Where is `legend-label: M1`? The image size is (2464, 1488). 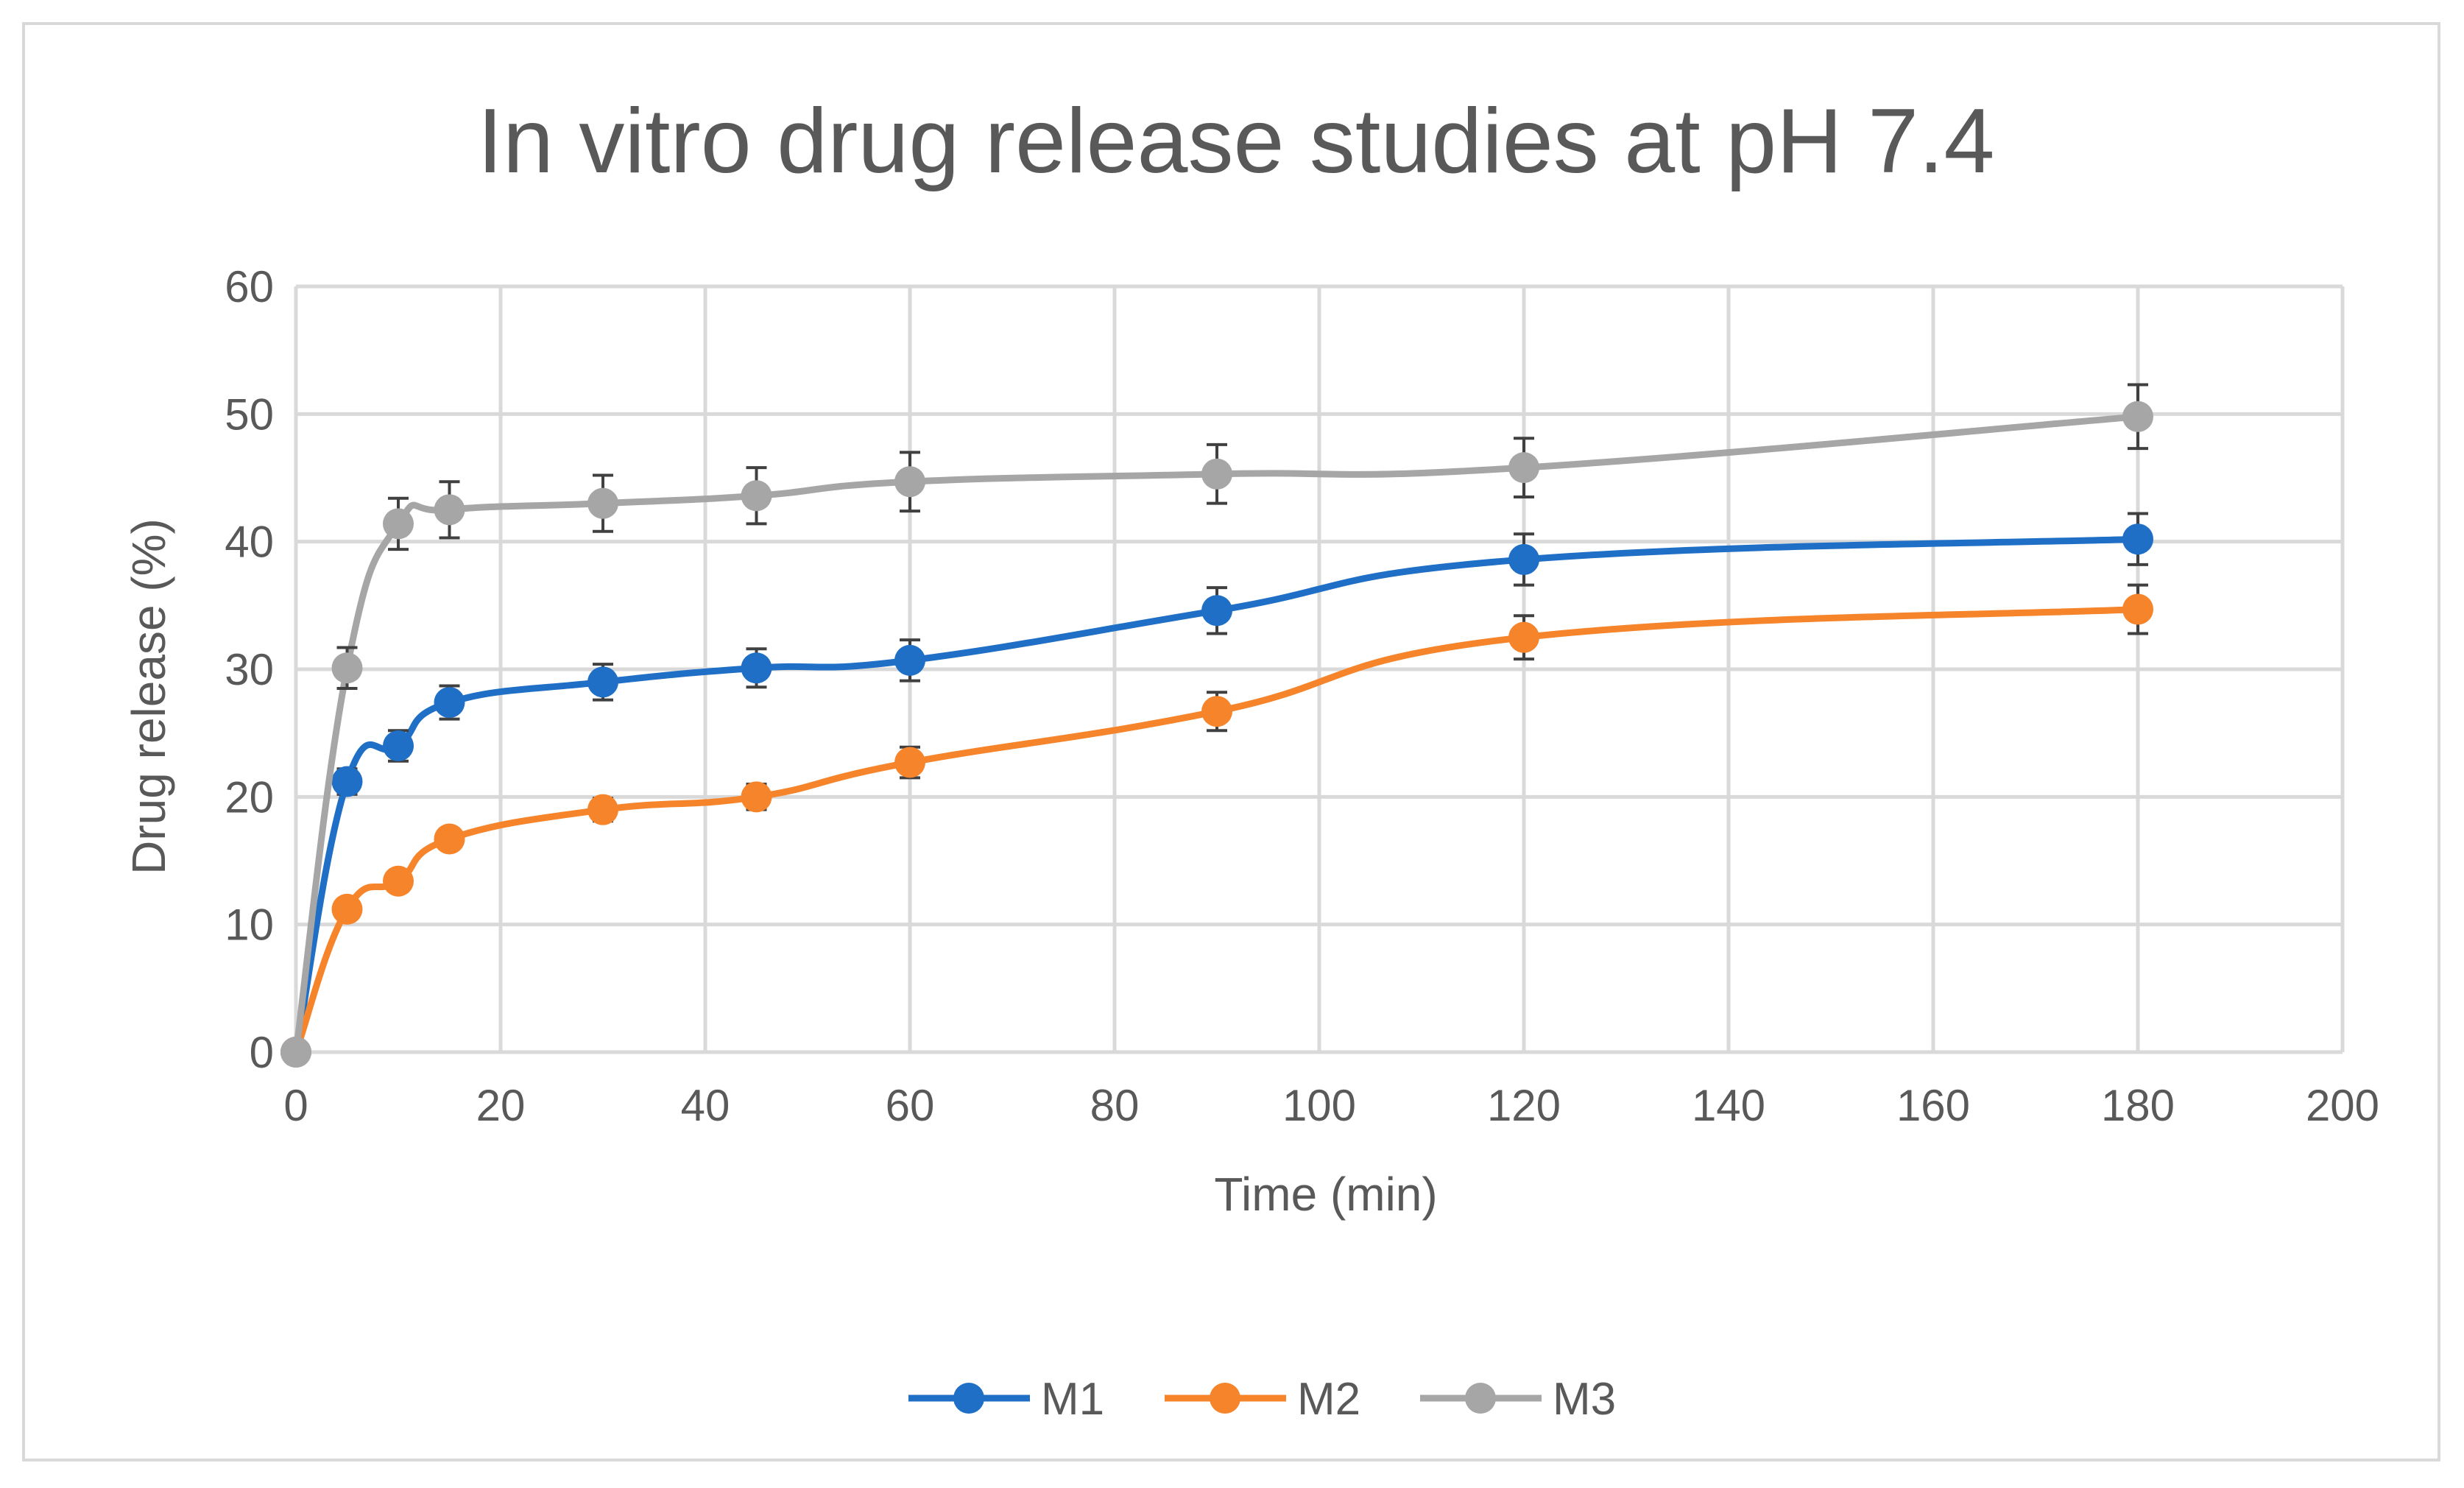 legend-label: M1 is located at coordinates (1072, 1399).